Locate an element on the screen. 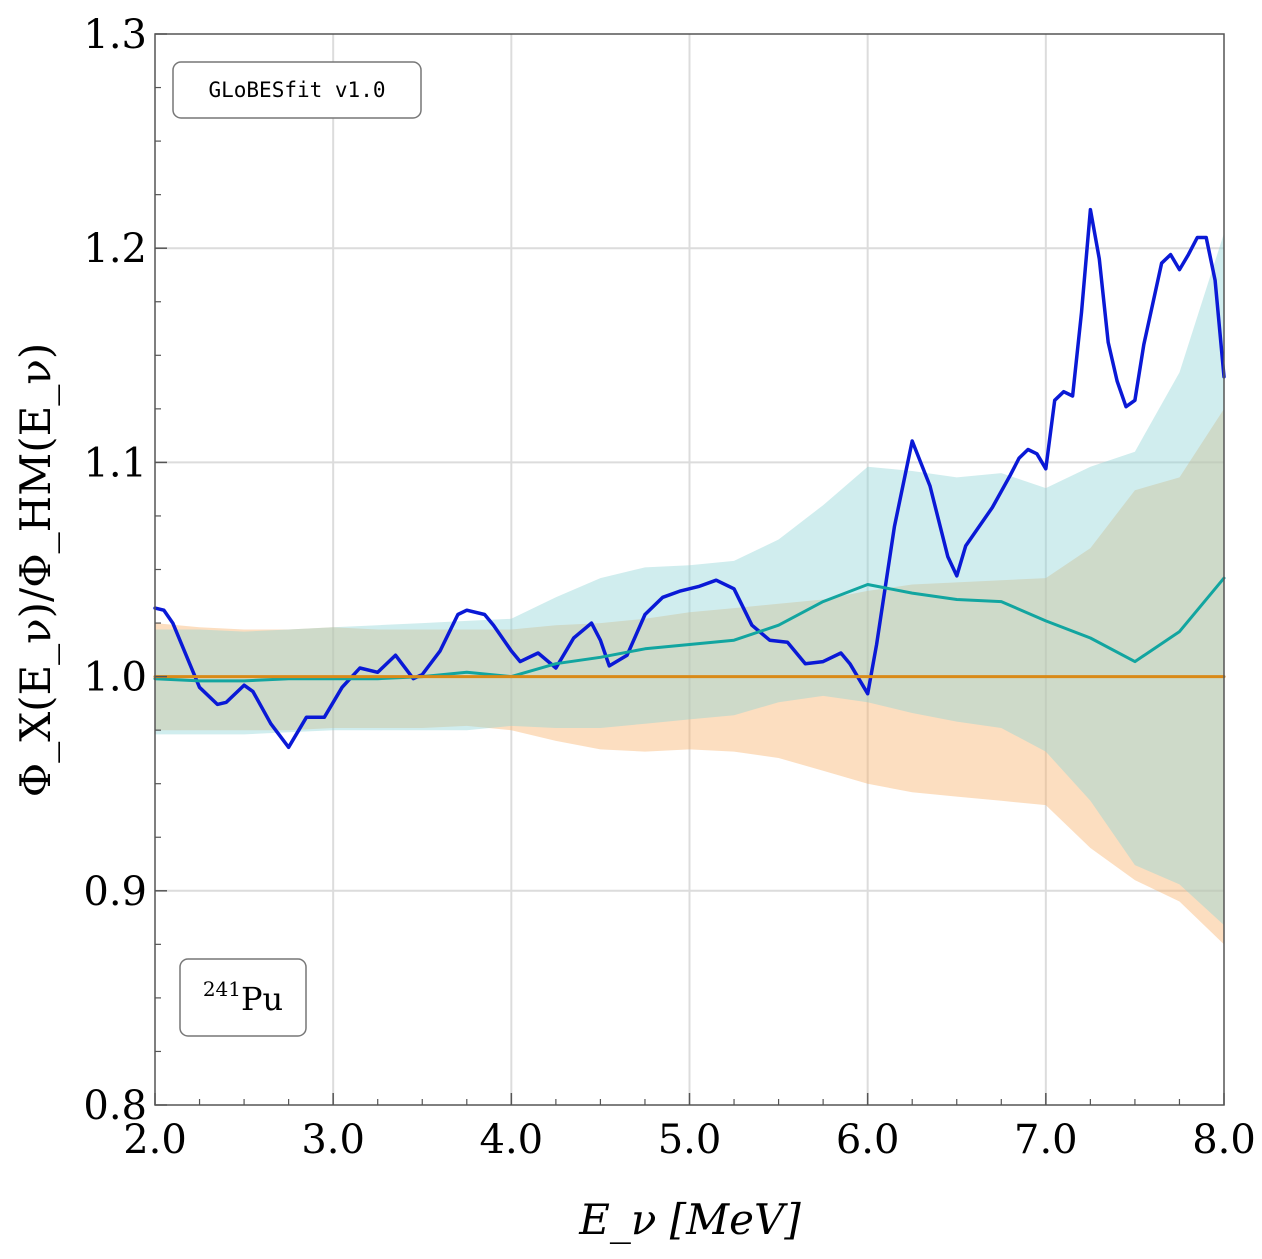  y-axis-label: Φ_X(E_ν)/Φ_HM(E_ν) is located at coordinates (35, 570).